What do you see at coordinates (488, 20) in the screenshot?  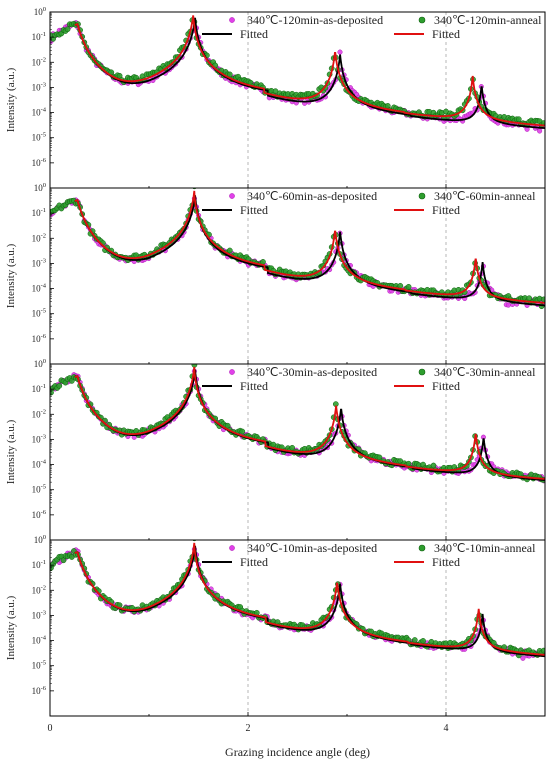 I see `legend-label-anneal: 340℃-120min-anneal` at bounding box center [488, 20].